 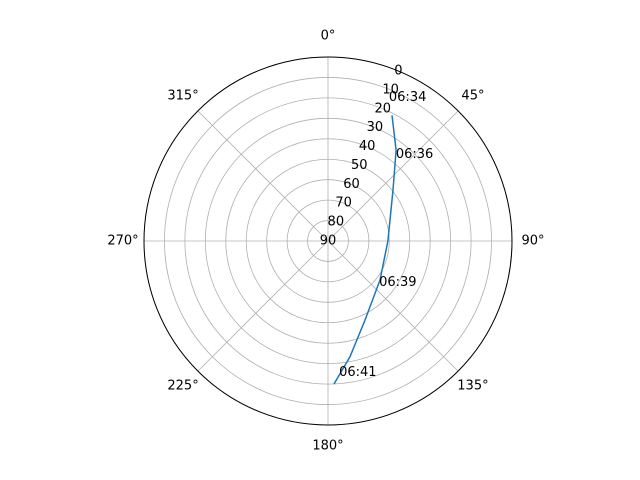 What do you see at coordinates (382, 108) in the screenshot?
I see `r-tick-label: 20` at bounding box center [382, 108].